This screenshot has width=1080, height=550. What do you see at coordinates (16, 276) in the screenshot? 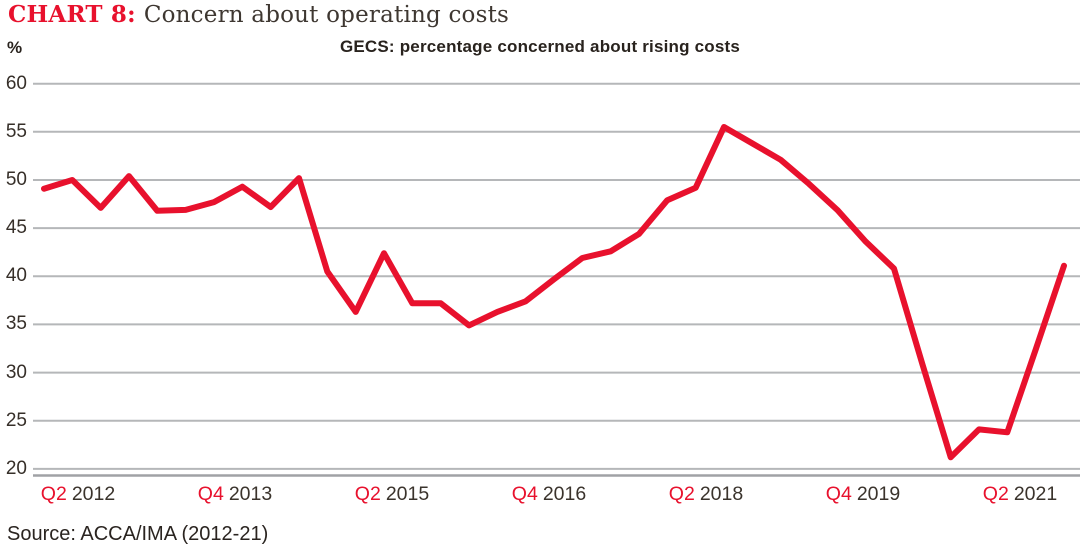
I see `y-tick-label: 40` at bounding box center [16, 276].